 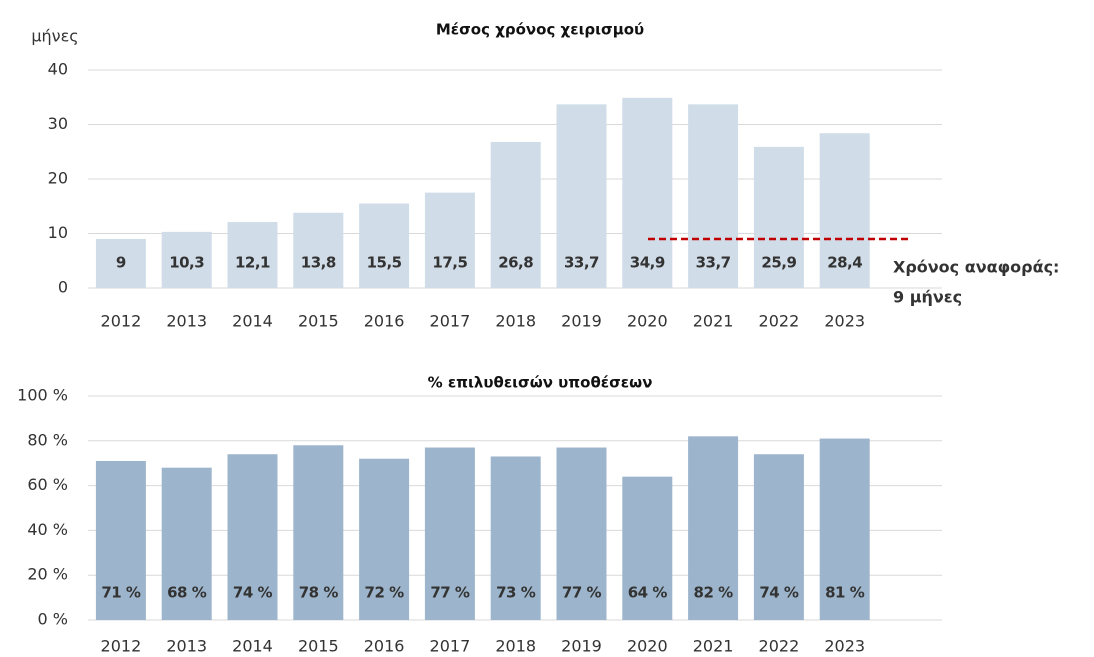 What do you see at coordinates (927, 297) in the screenshot?
I see `annotation: 9 μήνες` at bounding box center [927, 297].